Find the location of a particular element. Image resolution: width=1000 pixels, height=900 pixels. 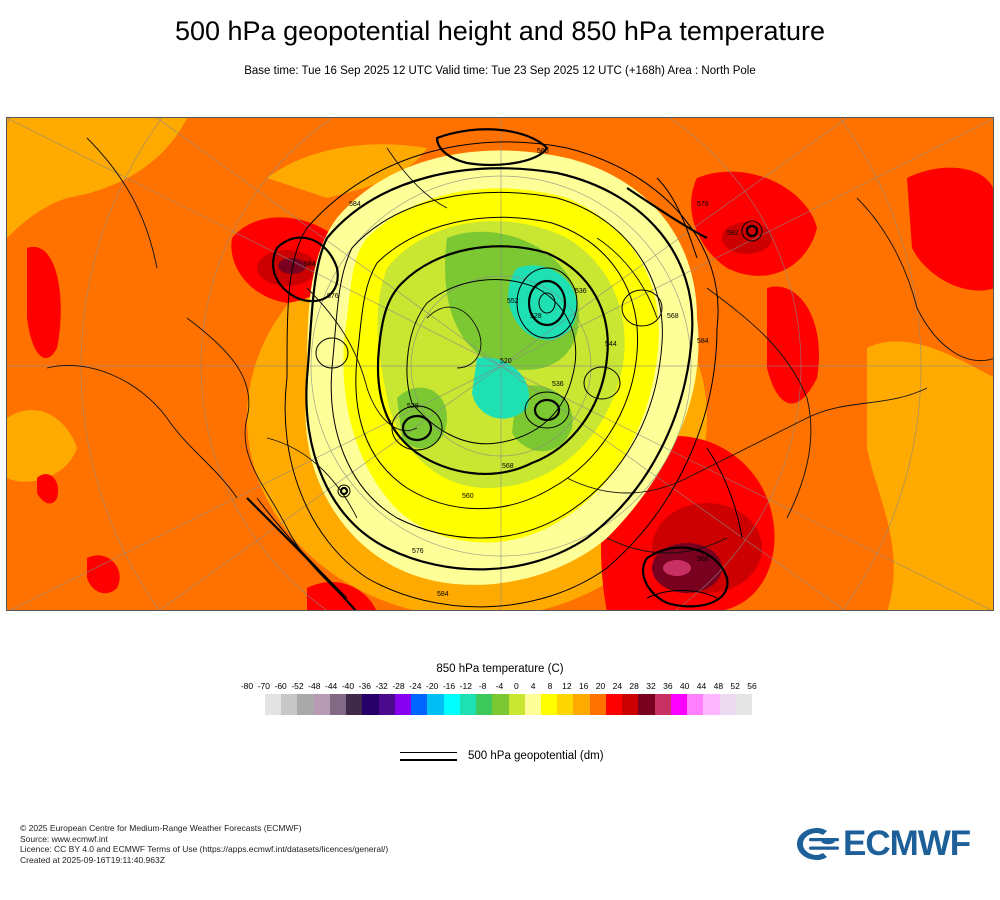

colorbar-tick-label: 20 is located at coordinates (600, 686).